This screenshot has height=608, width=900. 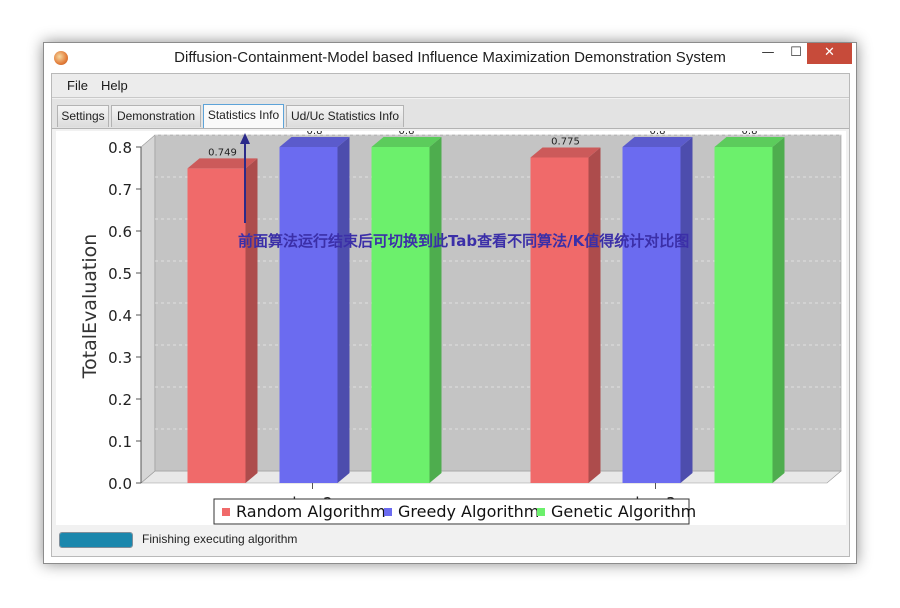 What do you see at coordinates (768, 52) in the screenshot?
I see `minimize-button: —` at bounding box center [768, 52].